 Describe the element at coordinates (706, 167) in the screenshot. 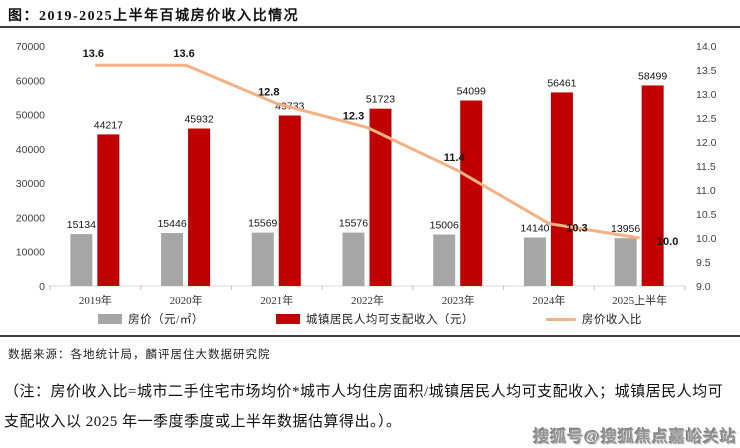

I see `right-axis-tick: 11.5` at that location.